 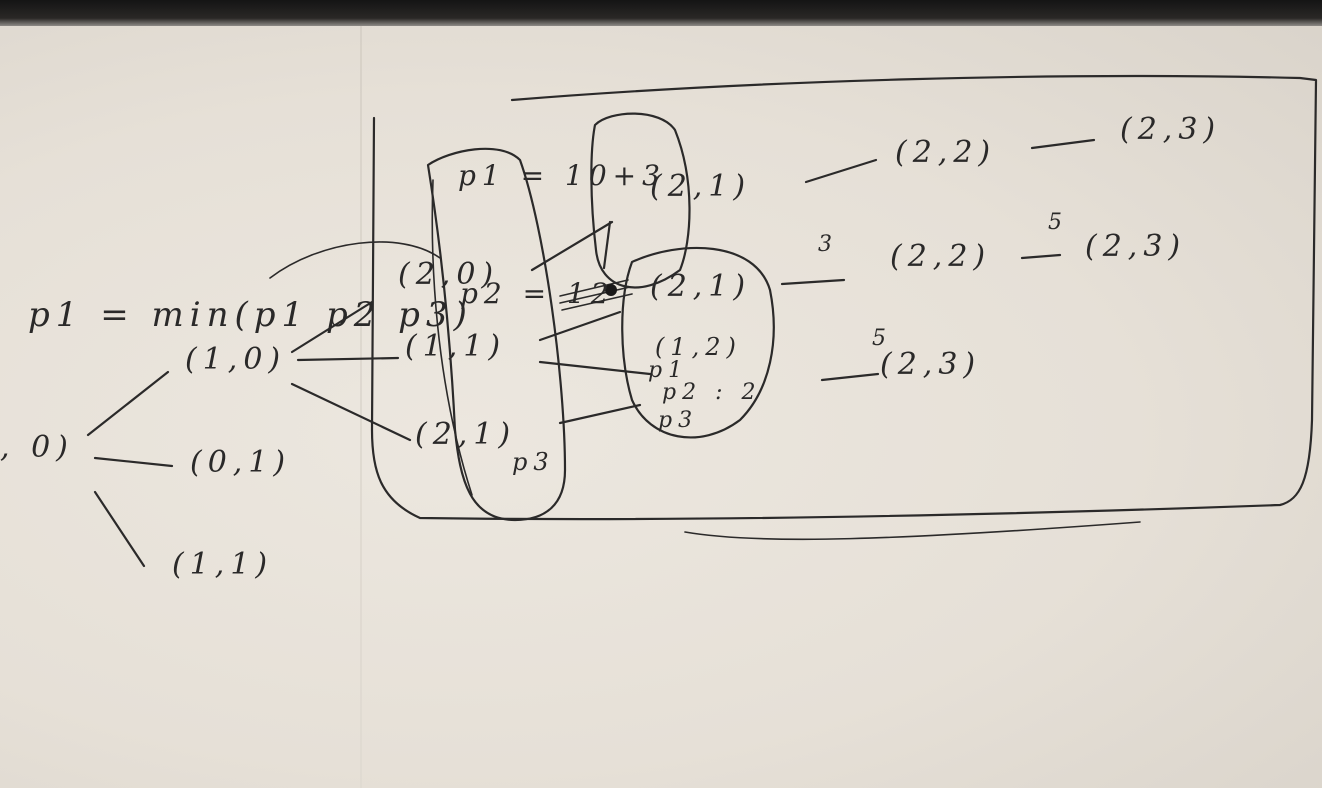 I want to click on column-right, so click(x=640, y=200).